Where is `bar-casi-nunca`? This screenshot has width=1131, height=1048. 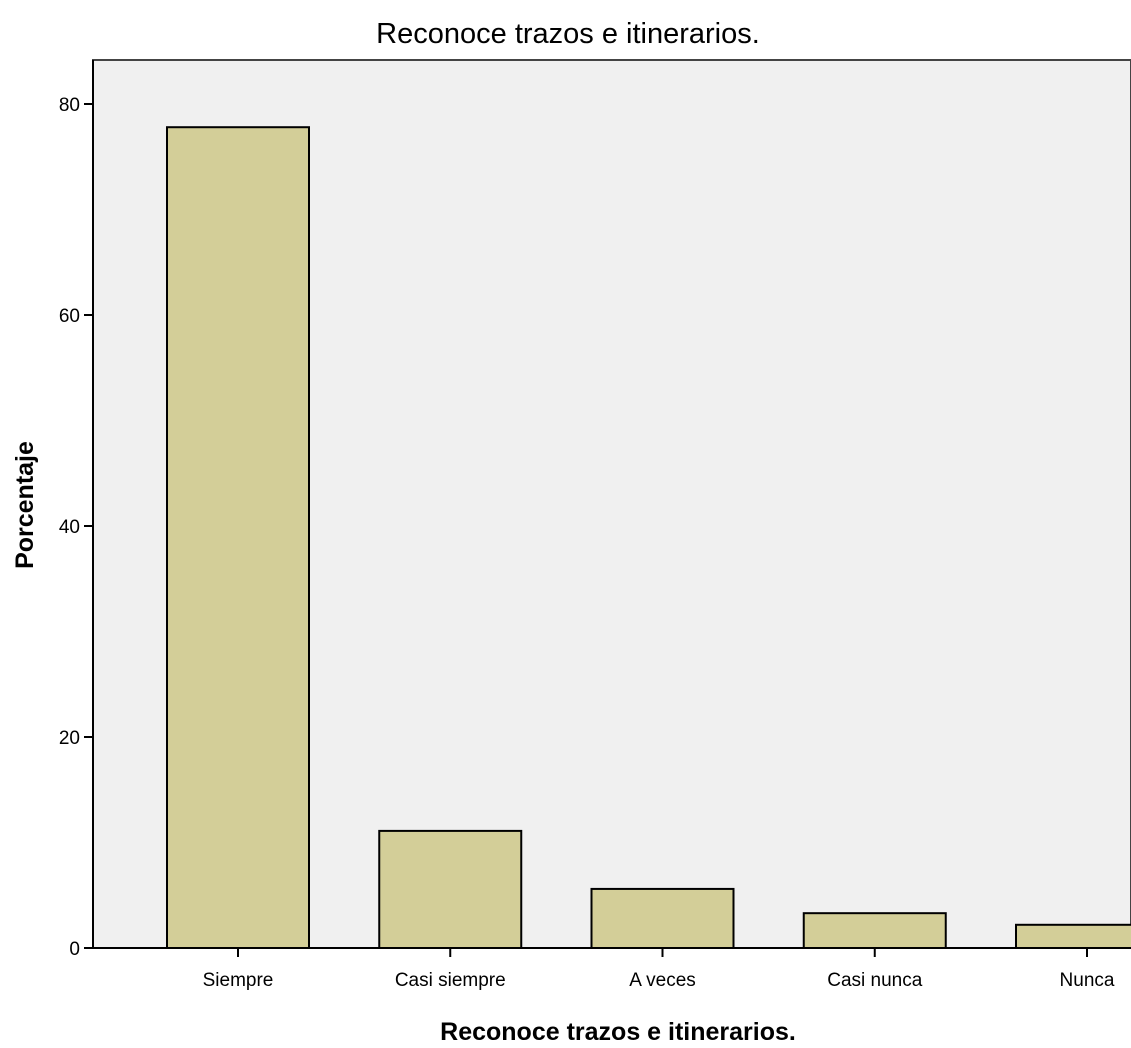
bar-casi-nunca is located at coordinates (874, 930).